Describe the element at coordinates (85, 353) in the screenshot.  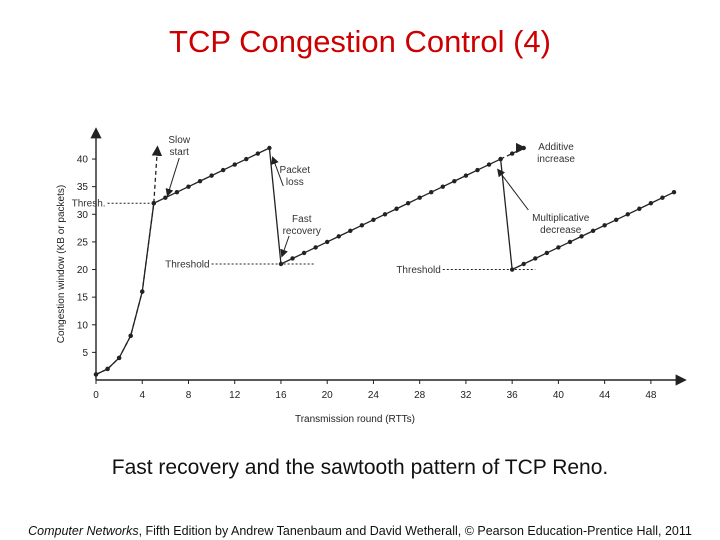
I see `y-tick-label: 5` at that location.